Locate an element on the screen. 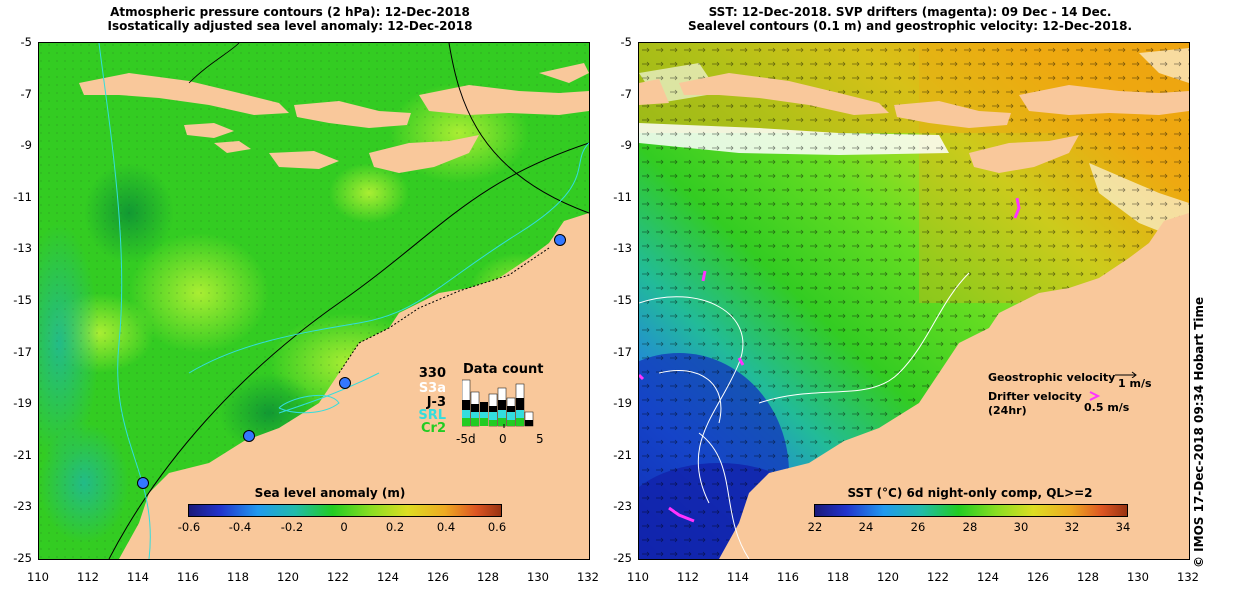 The height and width of the screenshot is (590, 1250). right-x-tick: 116 is located at coordinates (788, 577).